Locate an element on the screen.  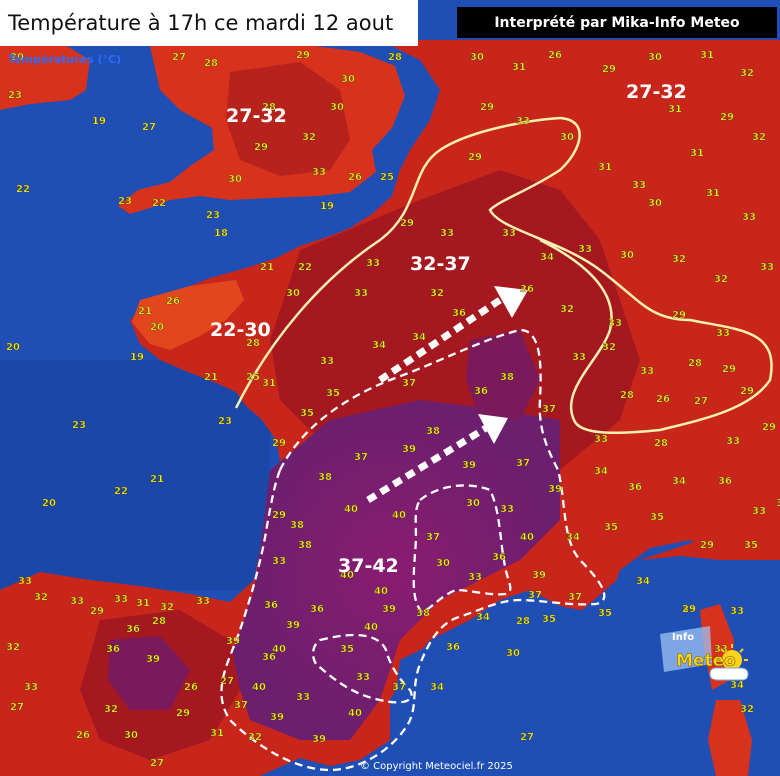
arrow-north-icon is located at coordinates (440, 340).